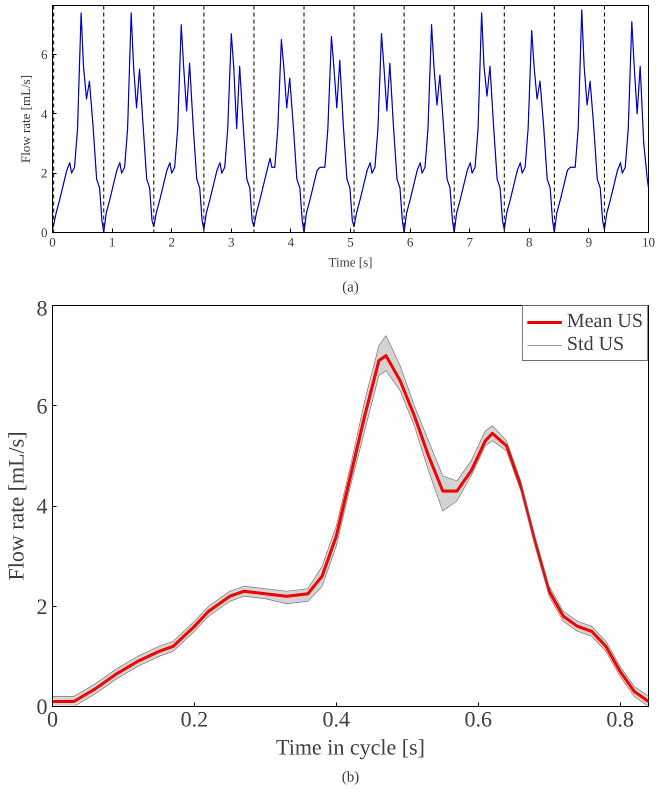  What do you see at coordinates (336, 719) in the screenshot?
I see `x-tick-label: 0.4` at bounding box center [336, 719].